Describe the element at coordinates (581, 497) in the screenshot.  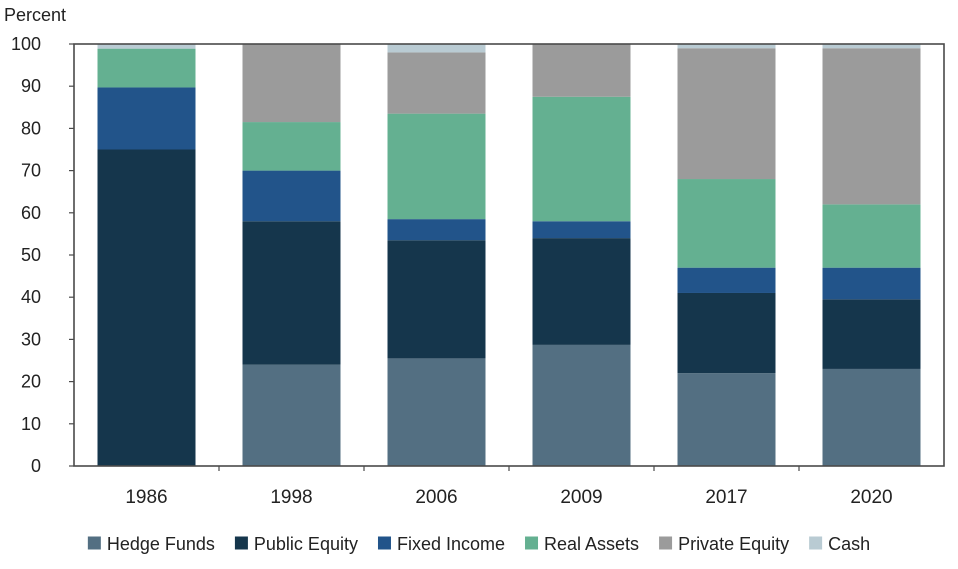
I see `x-category-label: 2009` at that location.